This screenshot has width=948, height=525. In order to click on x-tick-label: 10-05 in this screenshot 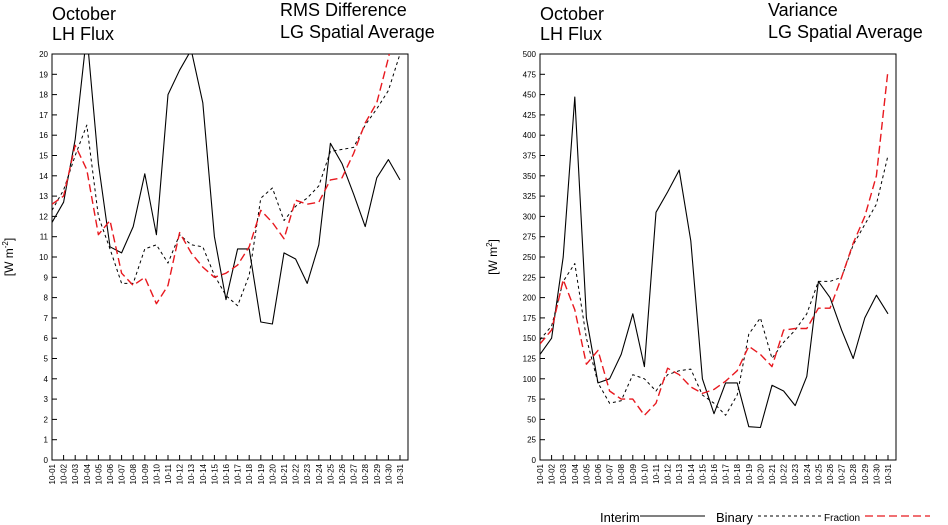, I will do `click(586, 473)`.